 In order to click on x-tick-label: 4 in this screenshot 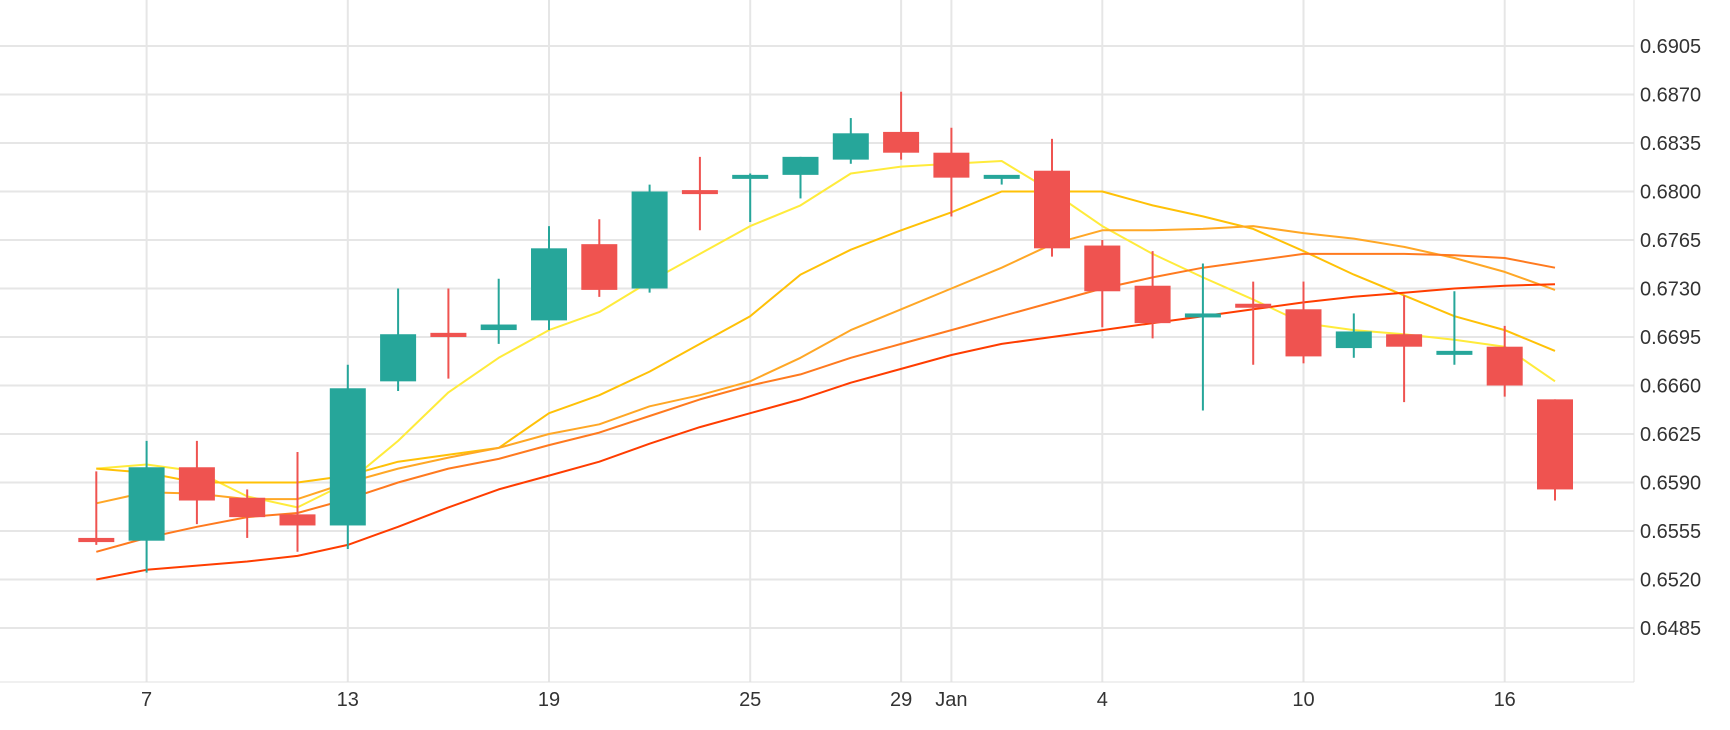, I will do `click(1102, 700)`.